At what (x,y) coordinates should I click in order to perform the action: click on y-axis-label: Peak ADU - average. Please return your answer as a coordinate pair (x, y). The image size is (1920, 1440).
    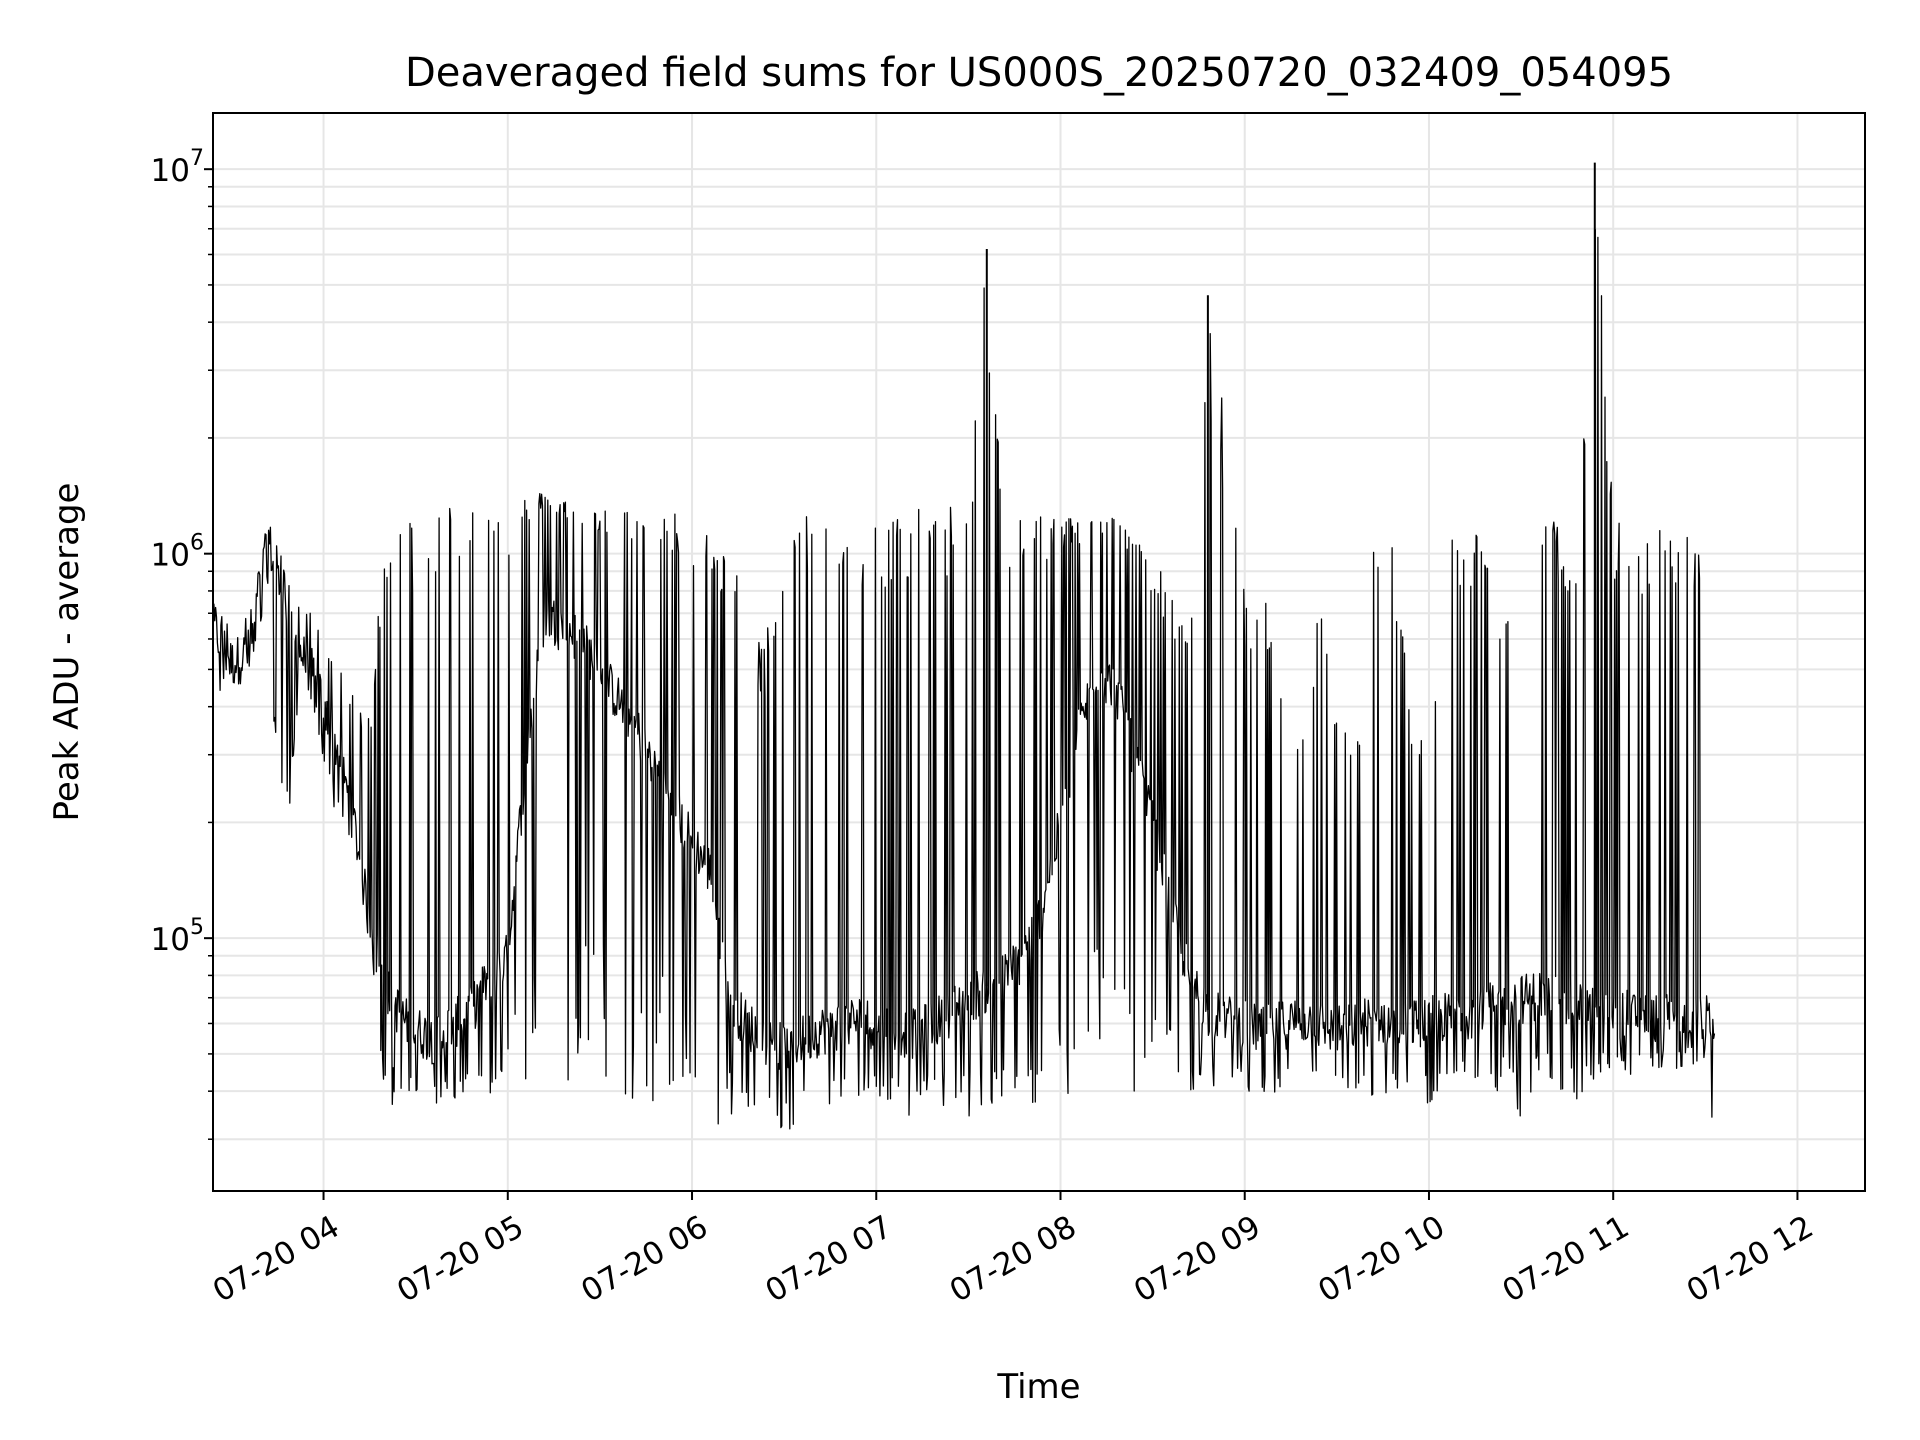
    Looking at the image, I should click on (67, 652).